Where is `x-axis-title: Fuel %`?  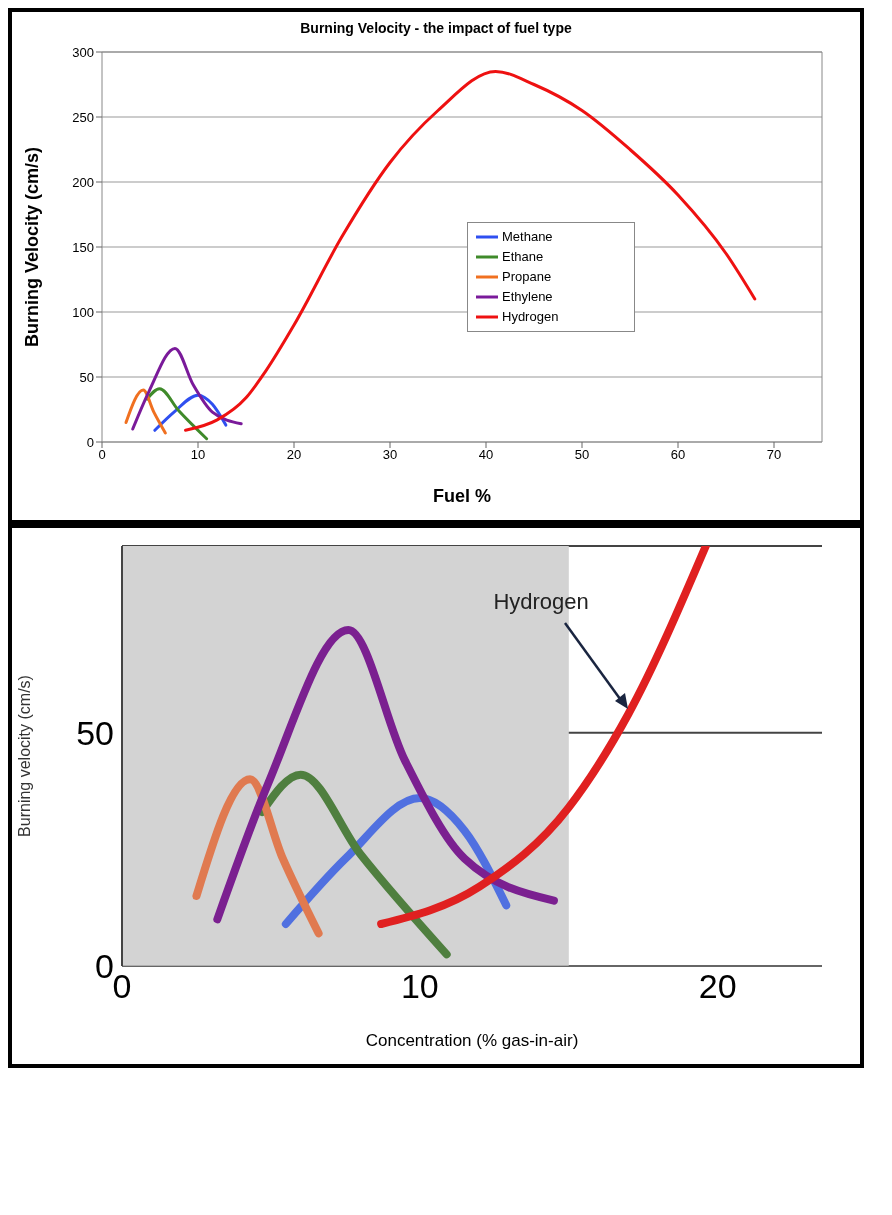 x-axis-title: Fuel % is located at coordinates (462, 496).